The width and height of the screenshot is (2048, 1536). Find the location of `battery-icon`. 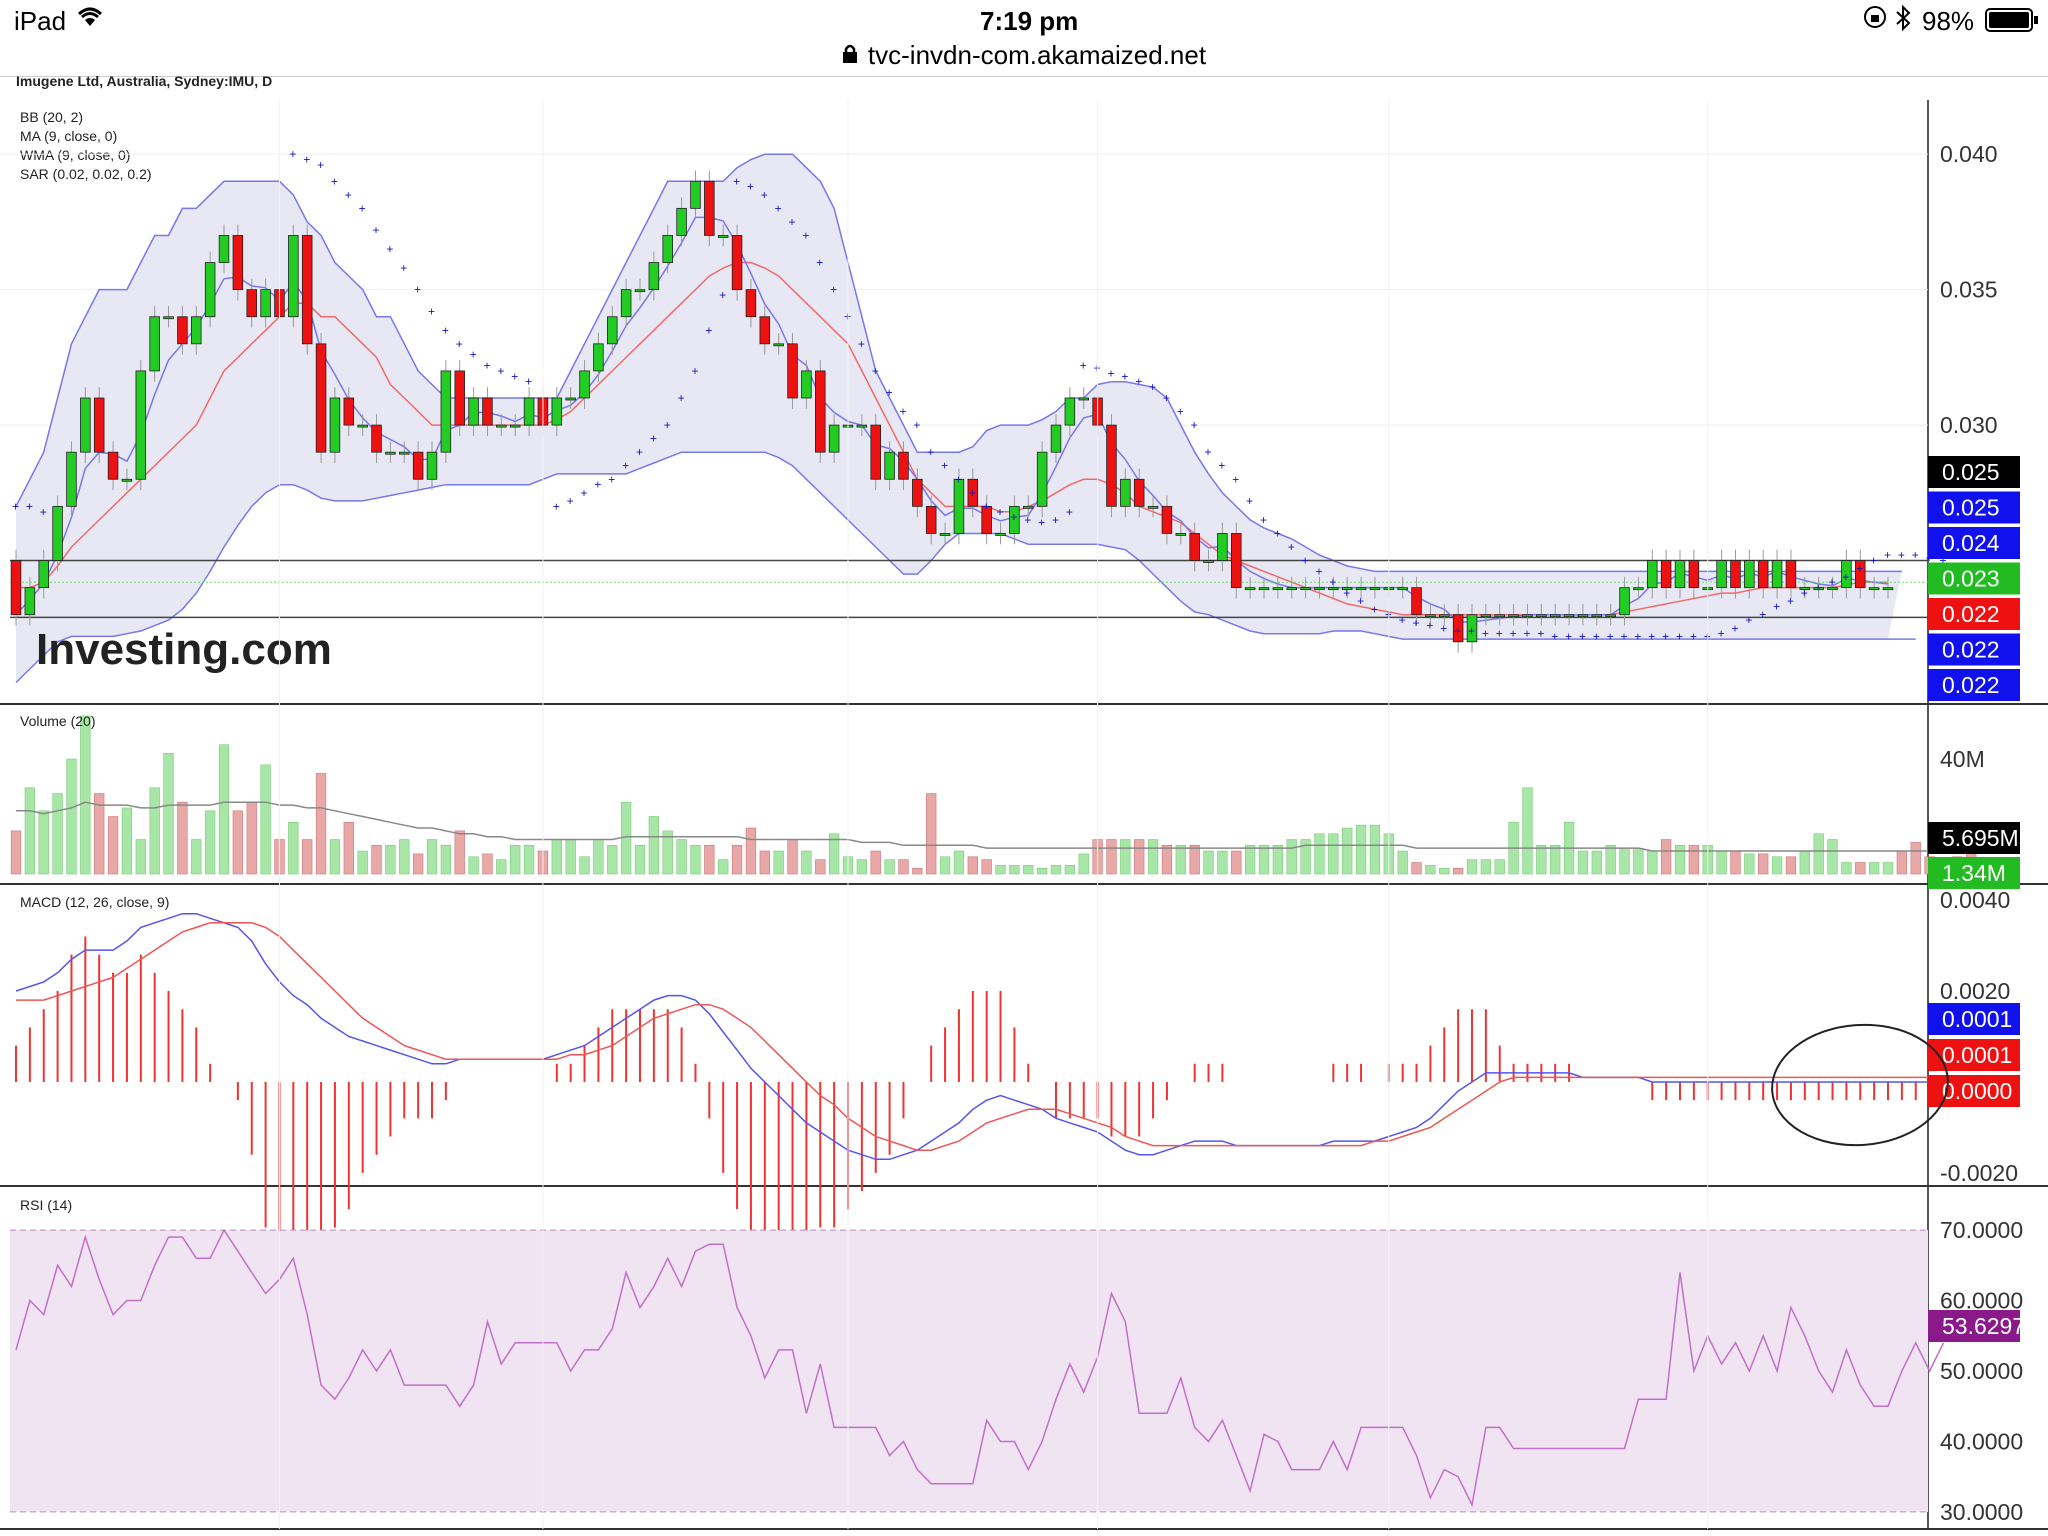

battery-icon is located at coordinates (2012, 23).